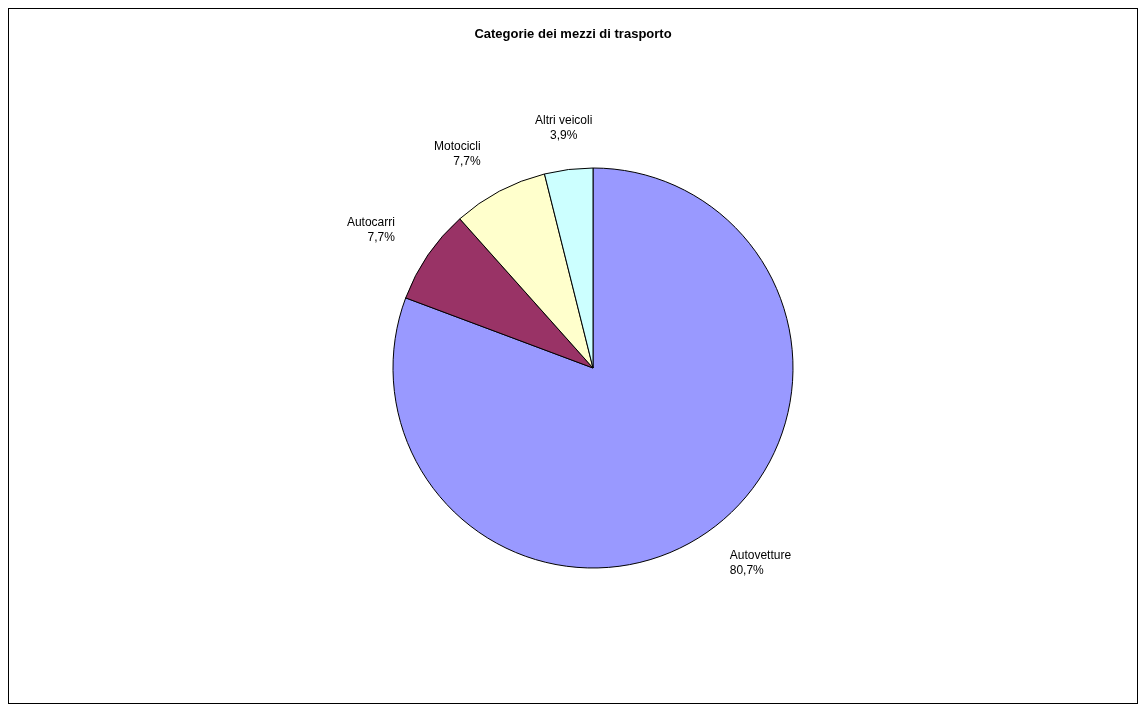  I want to click on data-label: 80,7%, so click(747, 570).